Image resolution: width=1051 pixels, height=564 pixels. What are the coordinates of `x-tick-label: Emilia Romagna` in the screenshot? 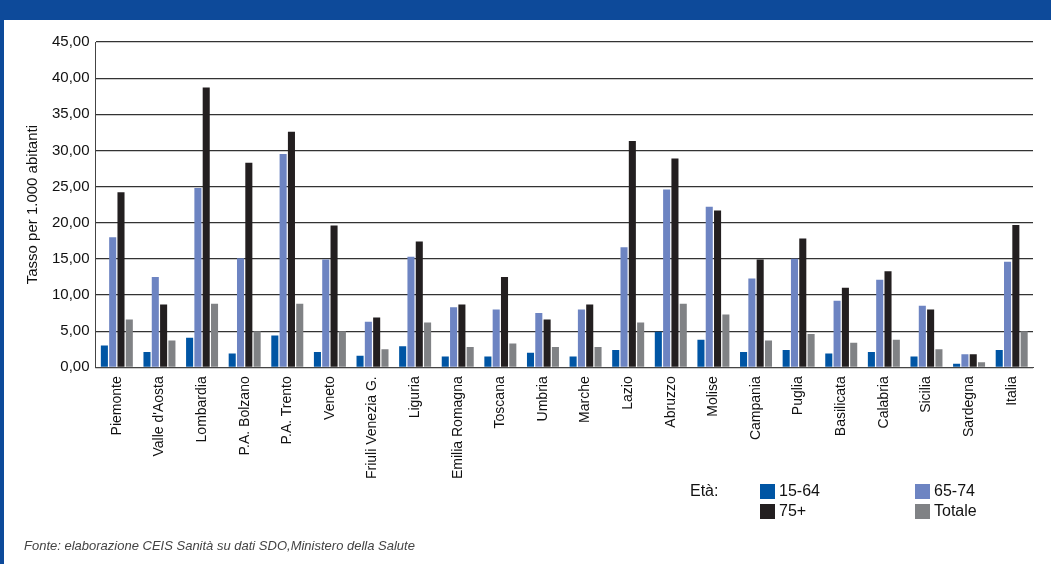 It's located at (456, 428).